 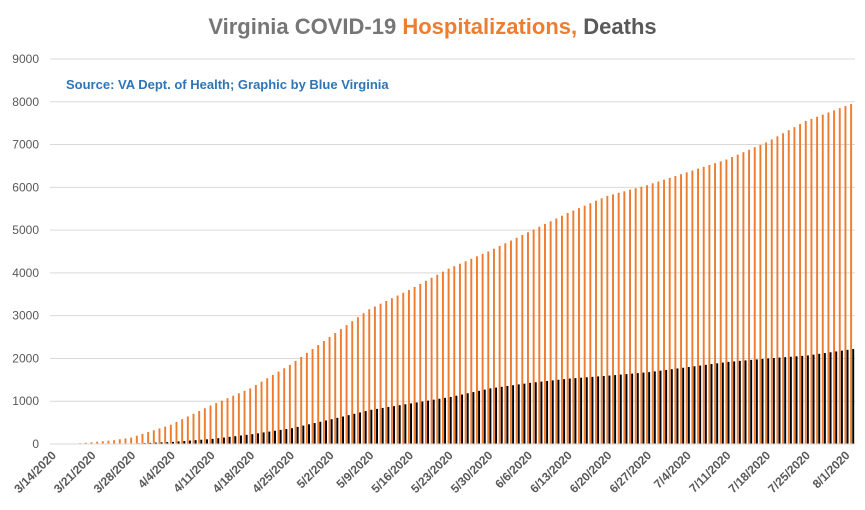 What do you see at coordinates (473, 418) in the screenshot?
I see `bar-deaths-5-27-2020` at bounding box center [473, 418].